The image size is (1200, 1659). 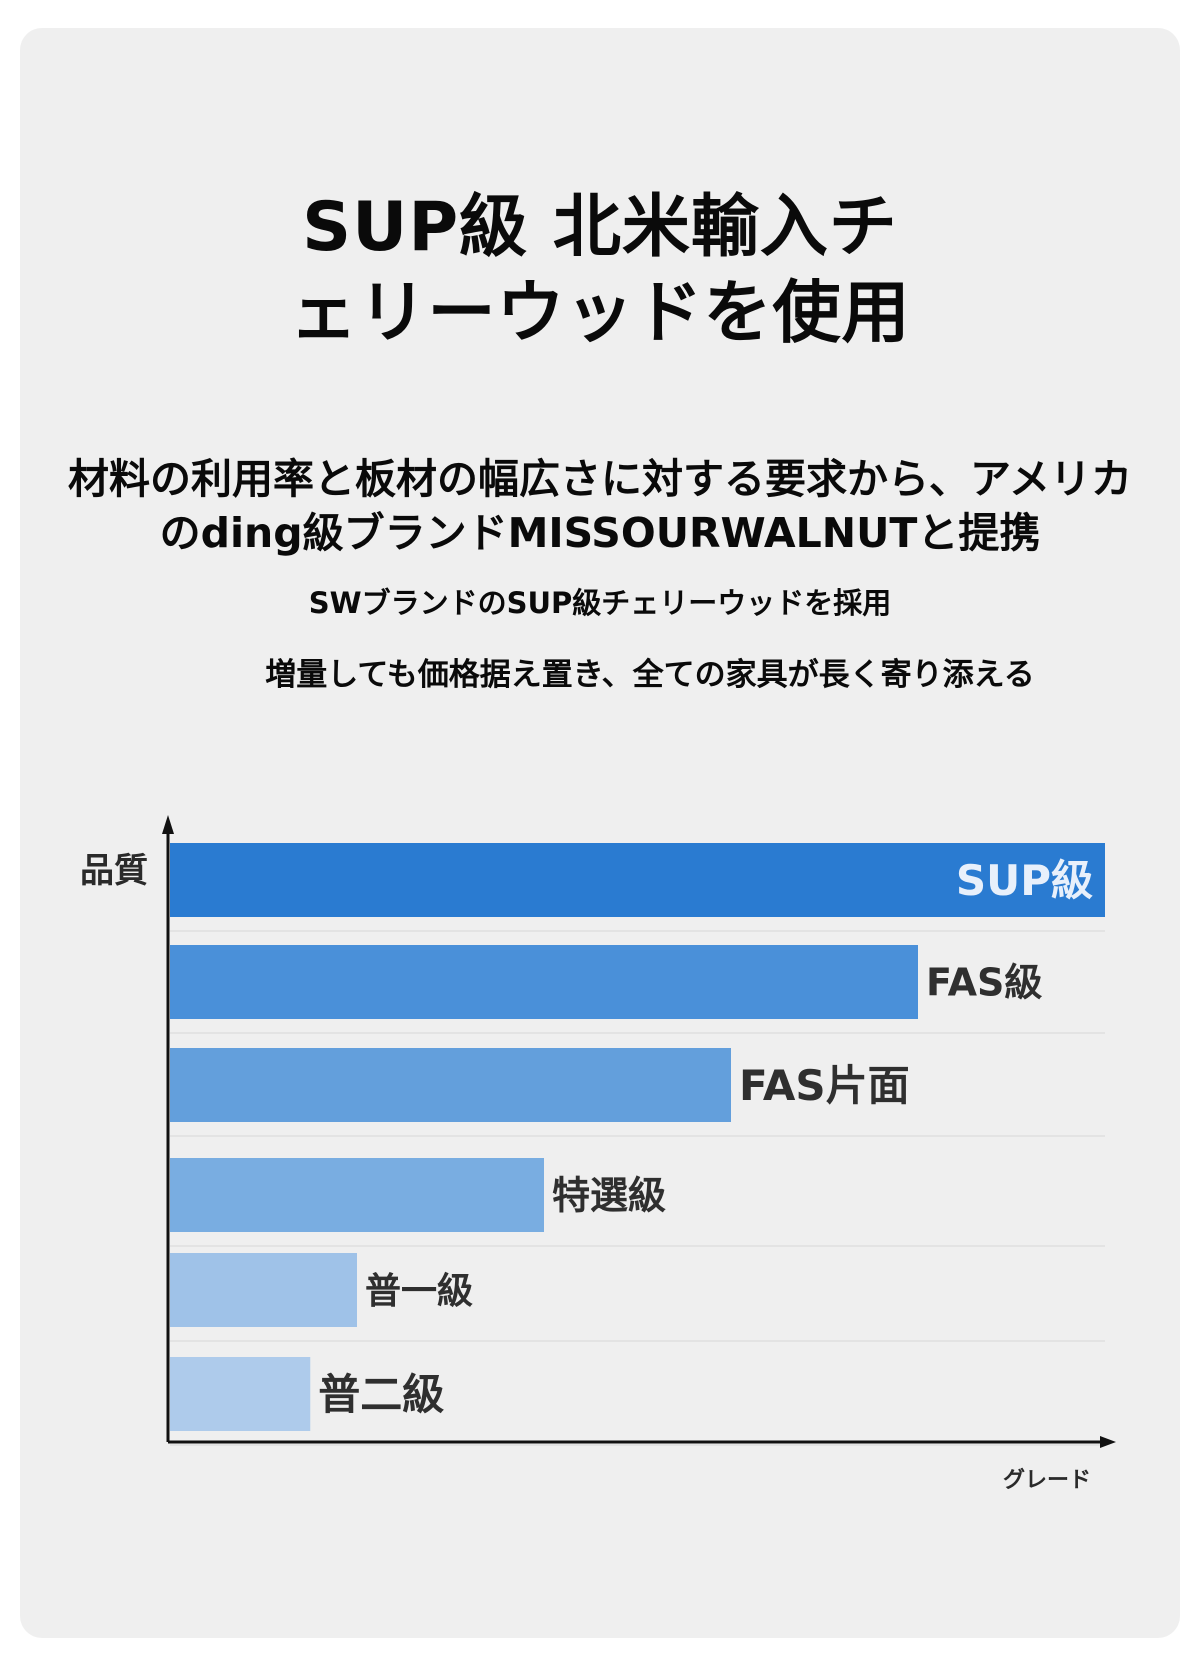 What do you see at coordinates (600, 603) in the screenshot?
I see `subline-1: SWブランドのSUP級チェリーウッドを採用` at bounding box center [600, 603].